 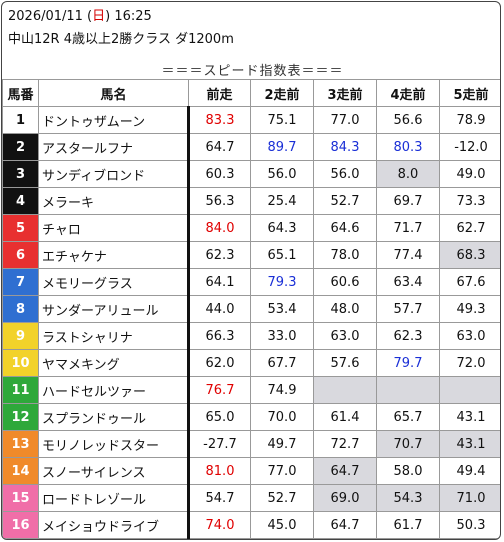 What do you see at coordinates (469, 174) in the screenshot?
I see `speed-index-cell: 49.0` at bounding box center [469, 174].